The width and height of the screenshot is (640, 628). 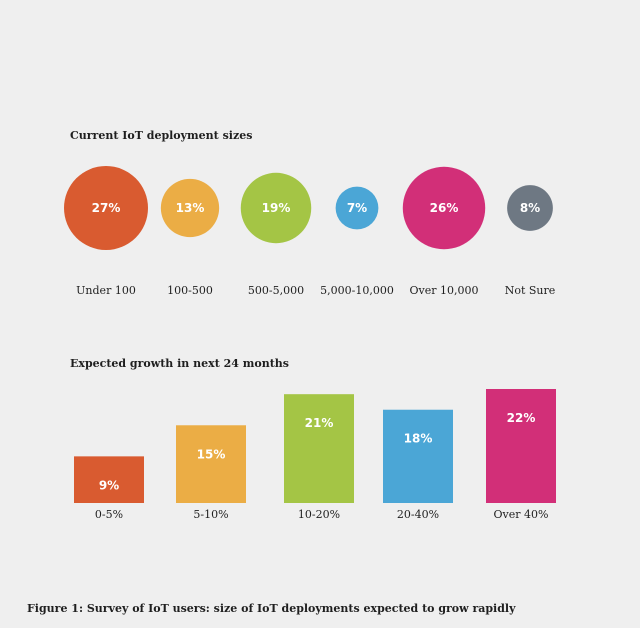 I want to click on bubble-category-label: 100-500, so click(x=190, y=290).